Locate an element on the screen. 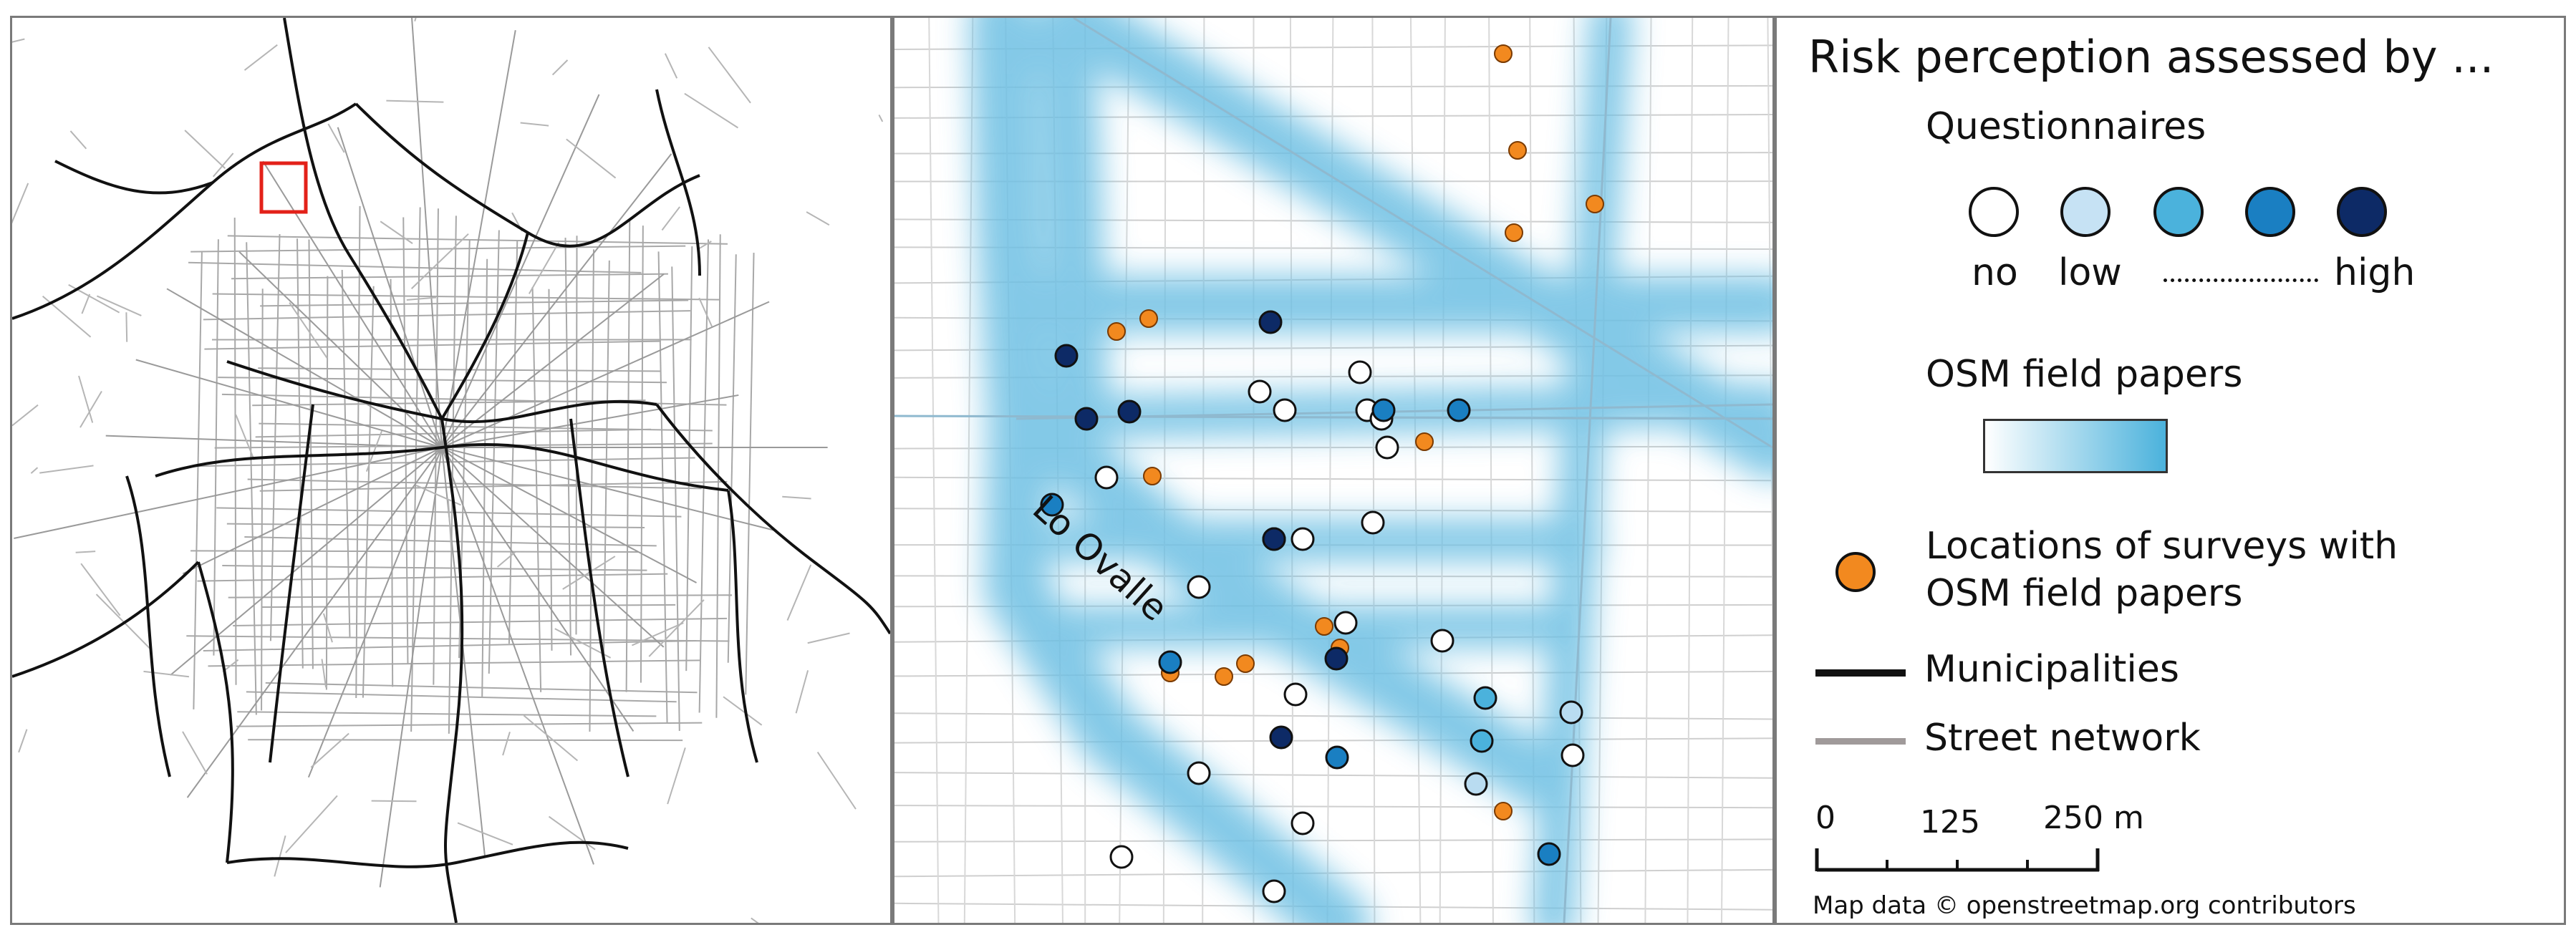  legend-scale-no: no is located at coordinates (1995, 272).